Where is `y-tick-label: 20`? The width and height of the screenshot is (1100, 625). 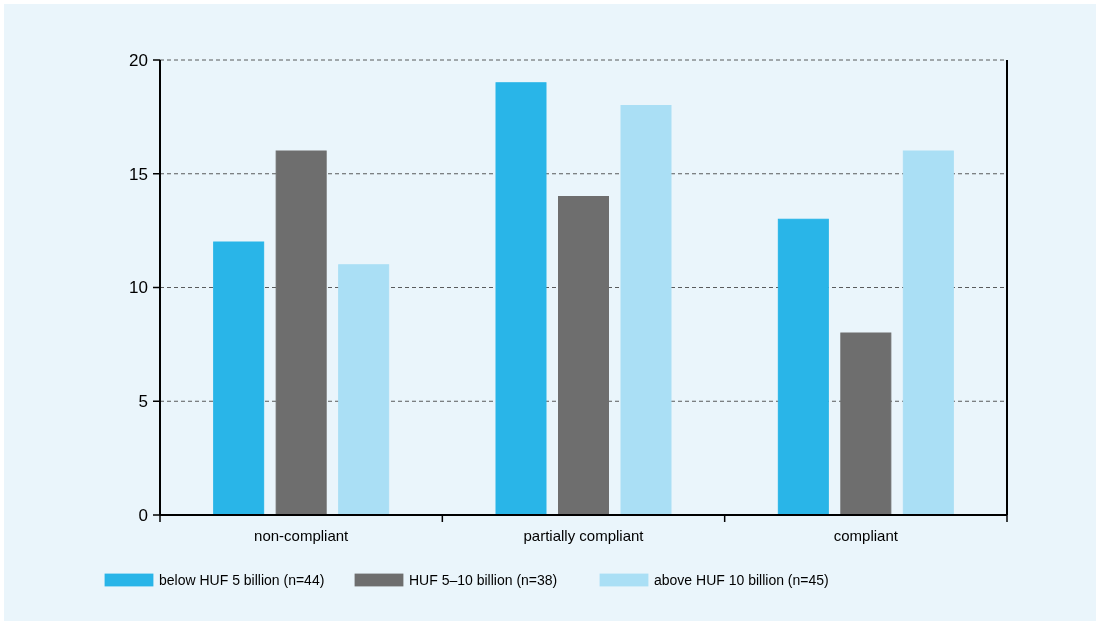 y-tick-label: 20 is located at coordinates (138, 60).